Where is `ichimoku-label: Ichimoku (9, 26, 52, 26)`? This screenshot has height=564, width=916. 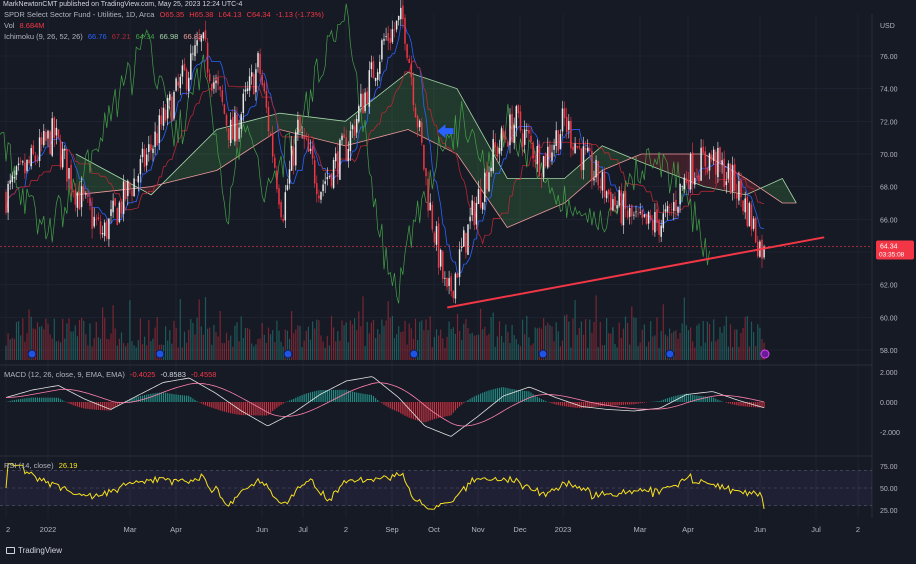
ichimoku-label: Ichimoku (9, 26, 52, 26) is located at coordinates (43, 36).